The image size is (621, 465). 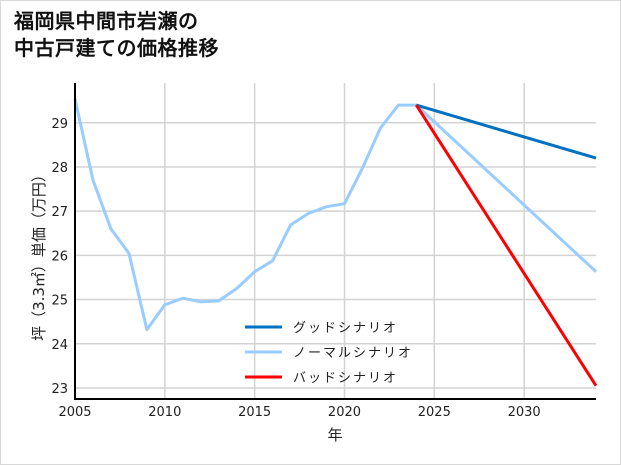 I want to click on y-tick-label: 27, so click(x=59, y=212).